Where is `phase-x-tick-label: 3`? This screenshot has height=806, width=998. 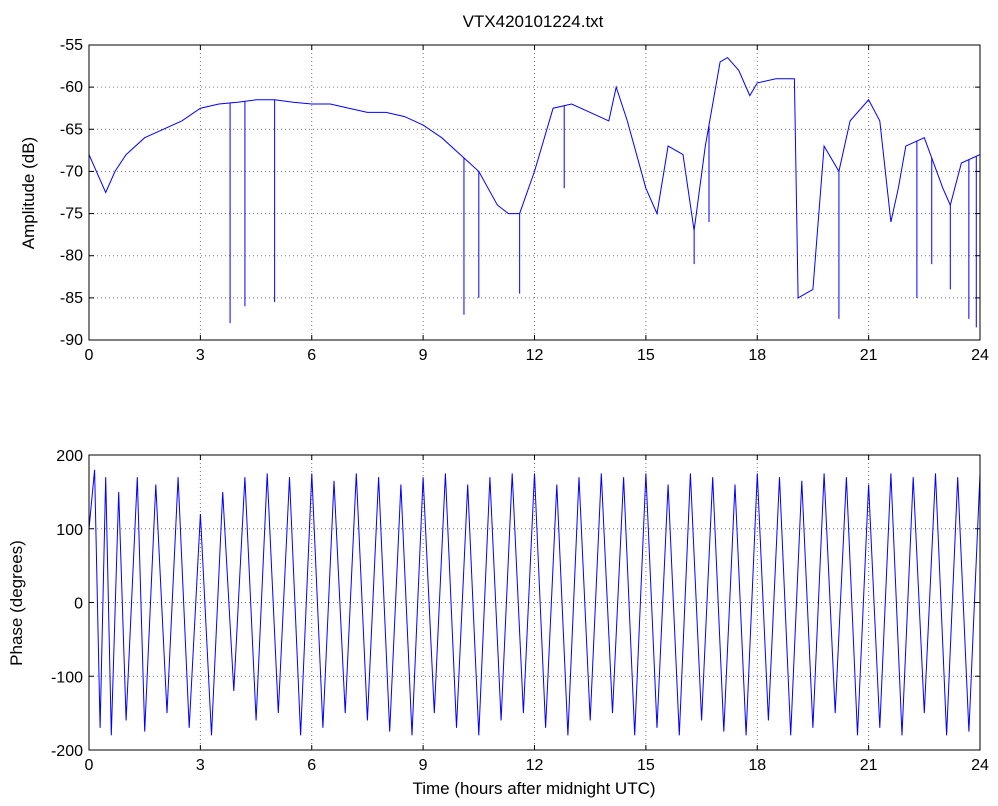
phase-x-tick-label: 3 is located at coordinates (200, 765).